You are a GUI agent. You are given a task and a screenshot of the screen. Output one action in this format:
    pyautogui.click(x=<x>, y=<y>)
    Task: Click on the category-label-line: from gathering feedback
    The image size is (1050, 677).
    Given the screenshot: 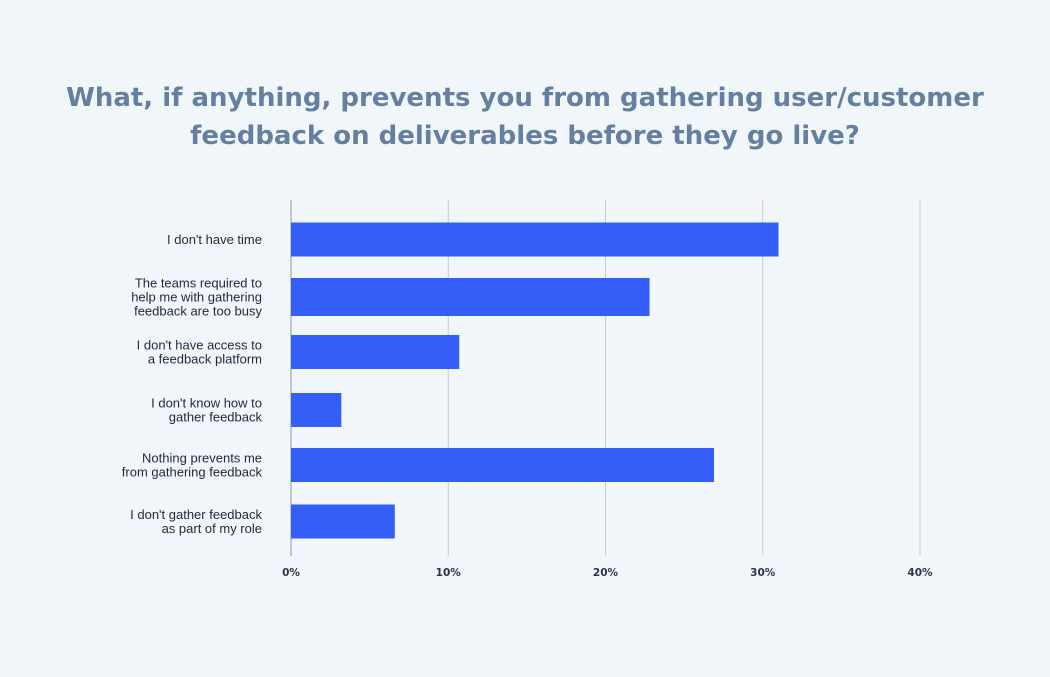 What is the action you would take?
    pyautogui.click(x=192, y=472)
    